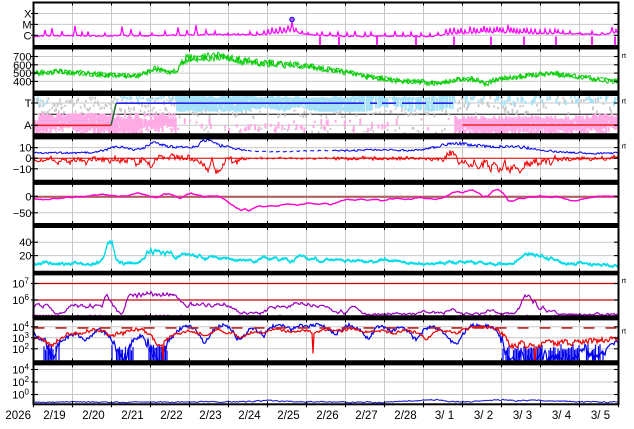 This screenshot has height=429, width=634. I want to click on svg-text: 500, so click(22, 74).